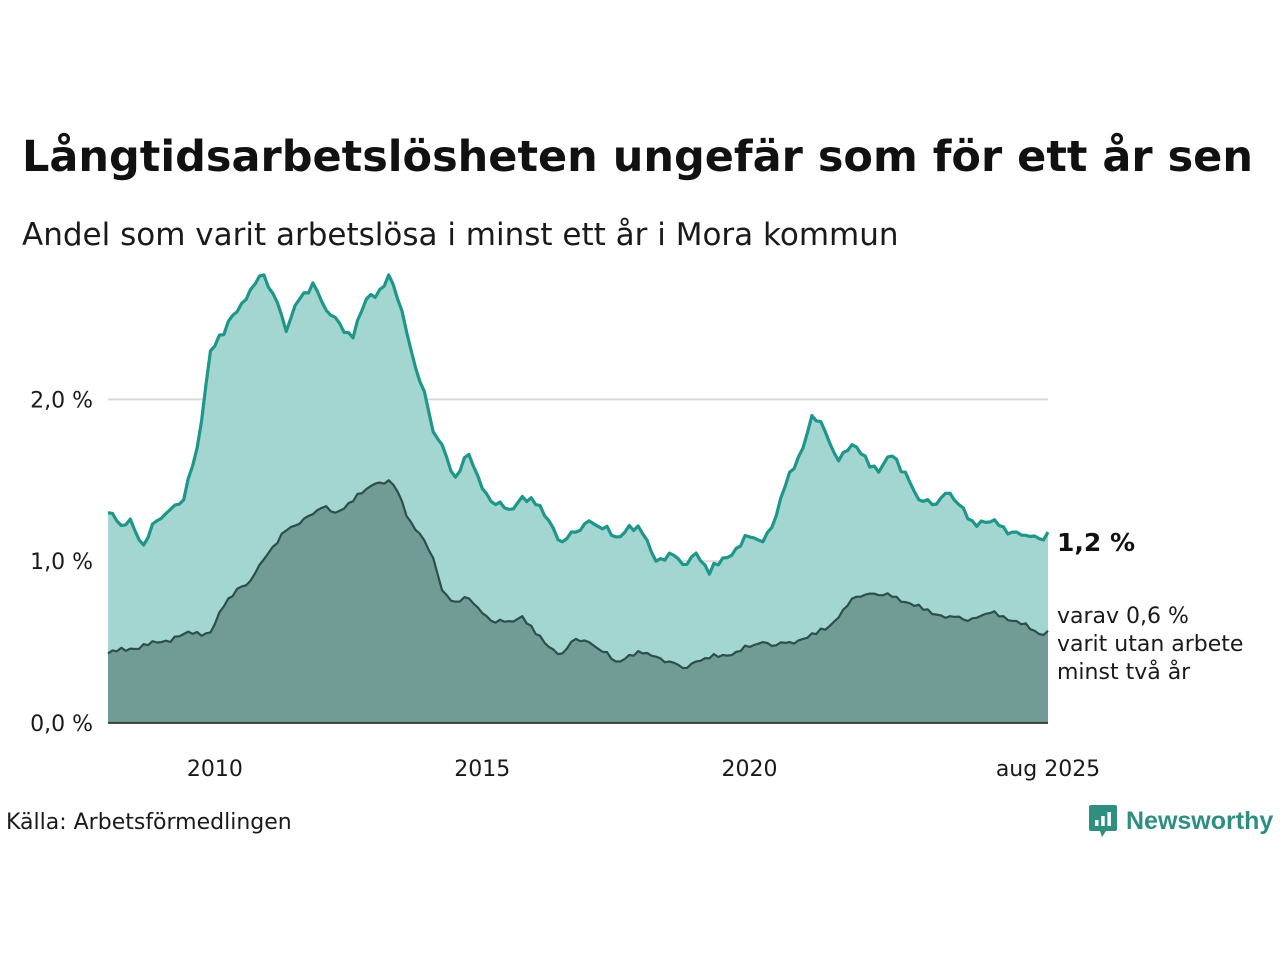 This screenshot has width=1280, height=960. What do you see at coordinates (482, 769) in the screenshot?
I see `x-tick-label: 2015` at bounding box center [482, 769].